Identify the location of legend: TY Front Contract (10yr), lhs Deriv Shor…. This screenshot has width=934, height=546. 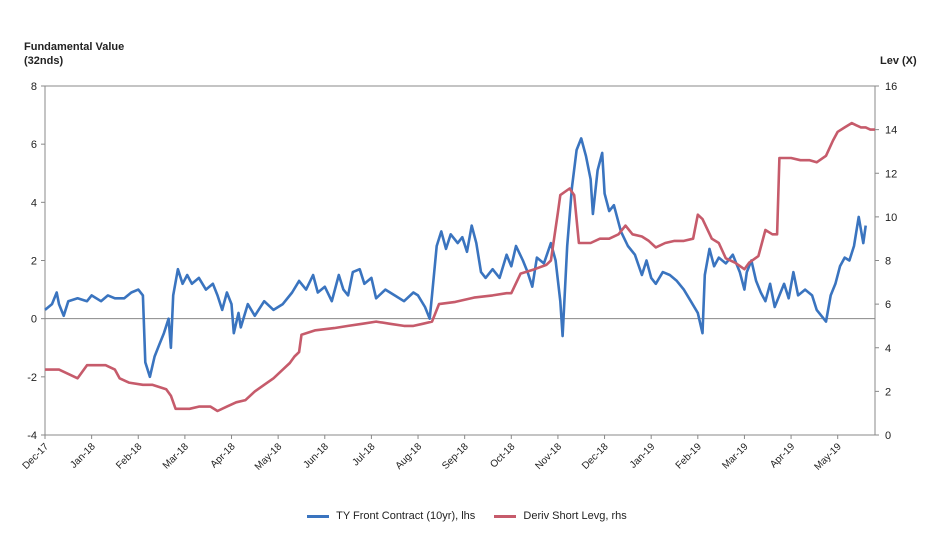
(467, 516).